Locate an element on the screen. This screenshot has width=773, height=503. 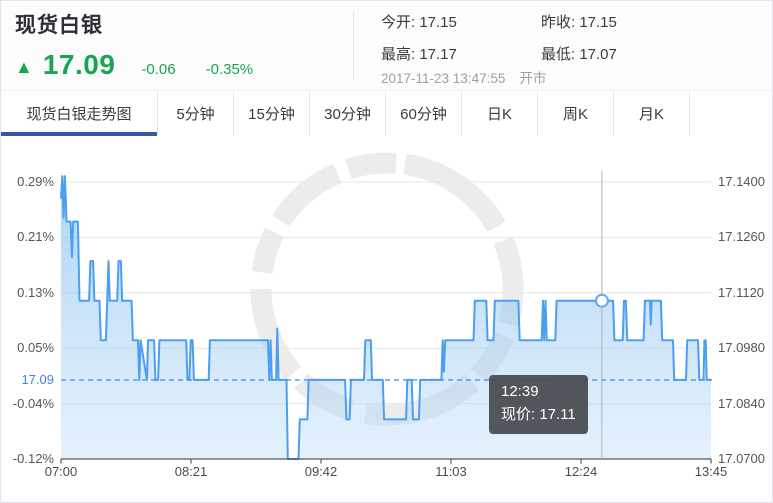
timestamp-row: 2017-11-23 13:47:55 开市 is located at coordinates (470, 77).